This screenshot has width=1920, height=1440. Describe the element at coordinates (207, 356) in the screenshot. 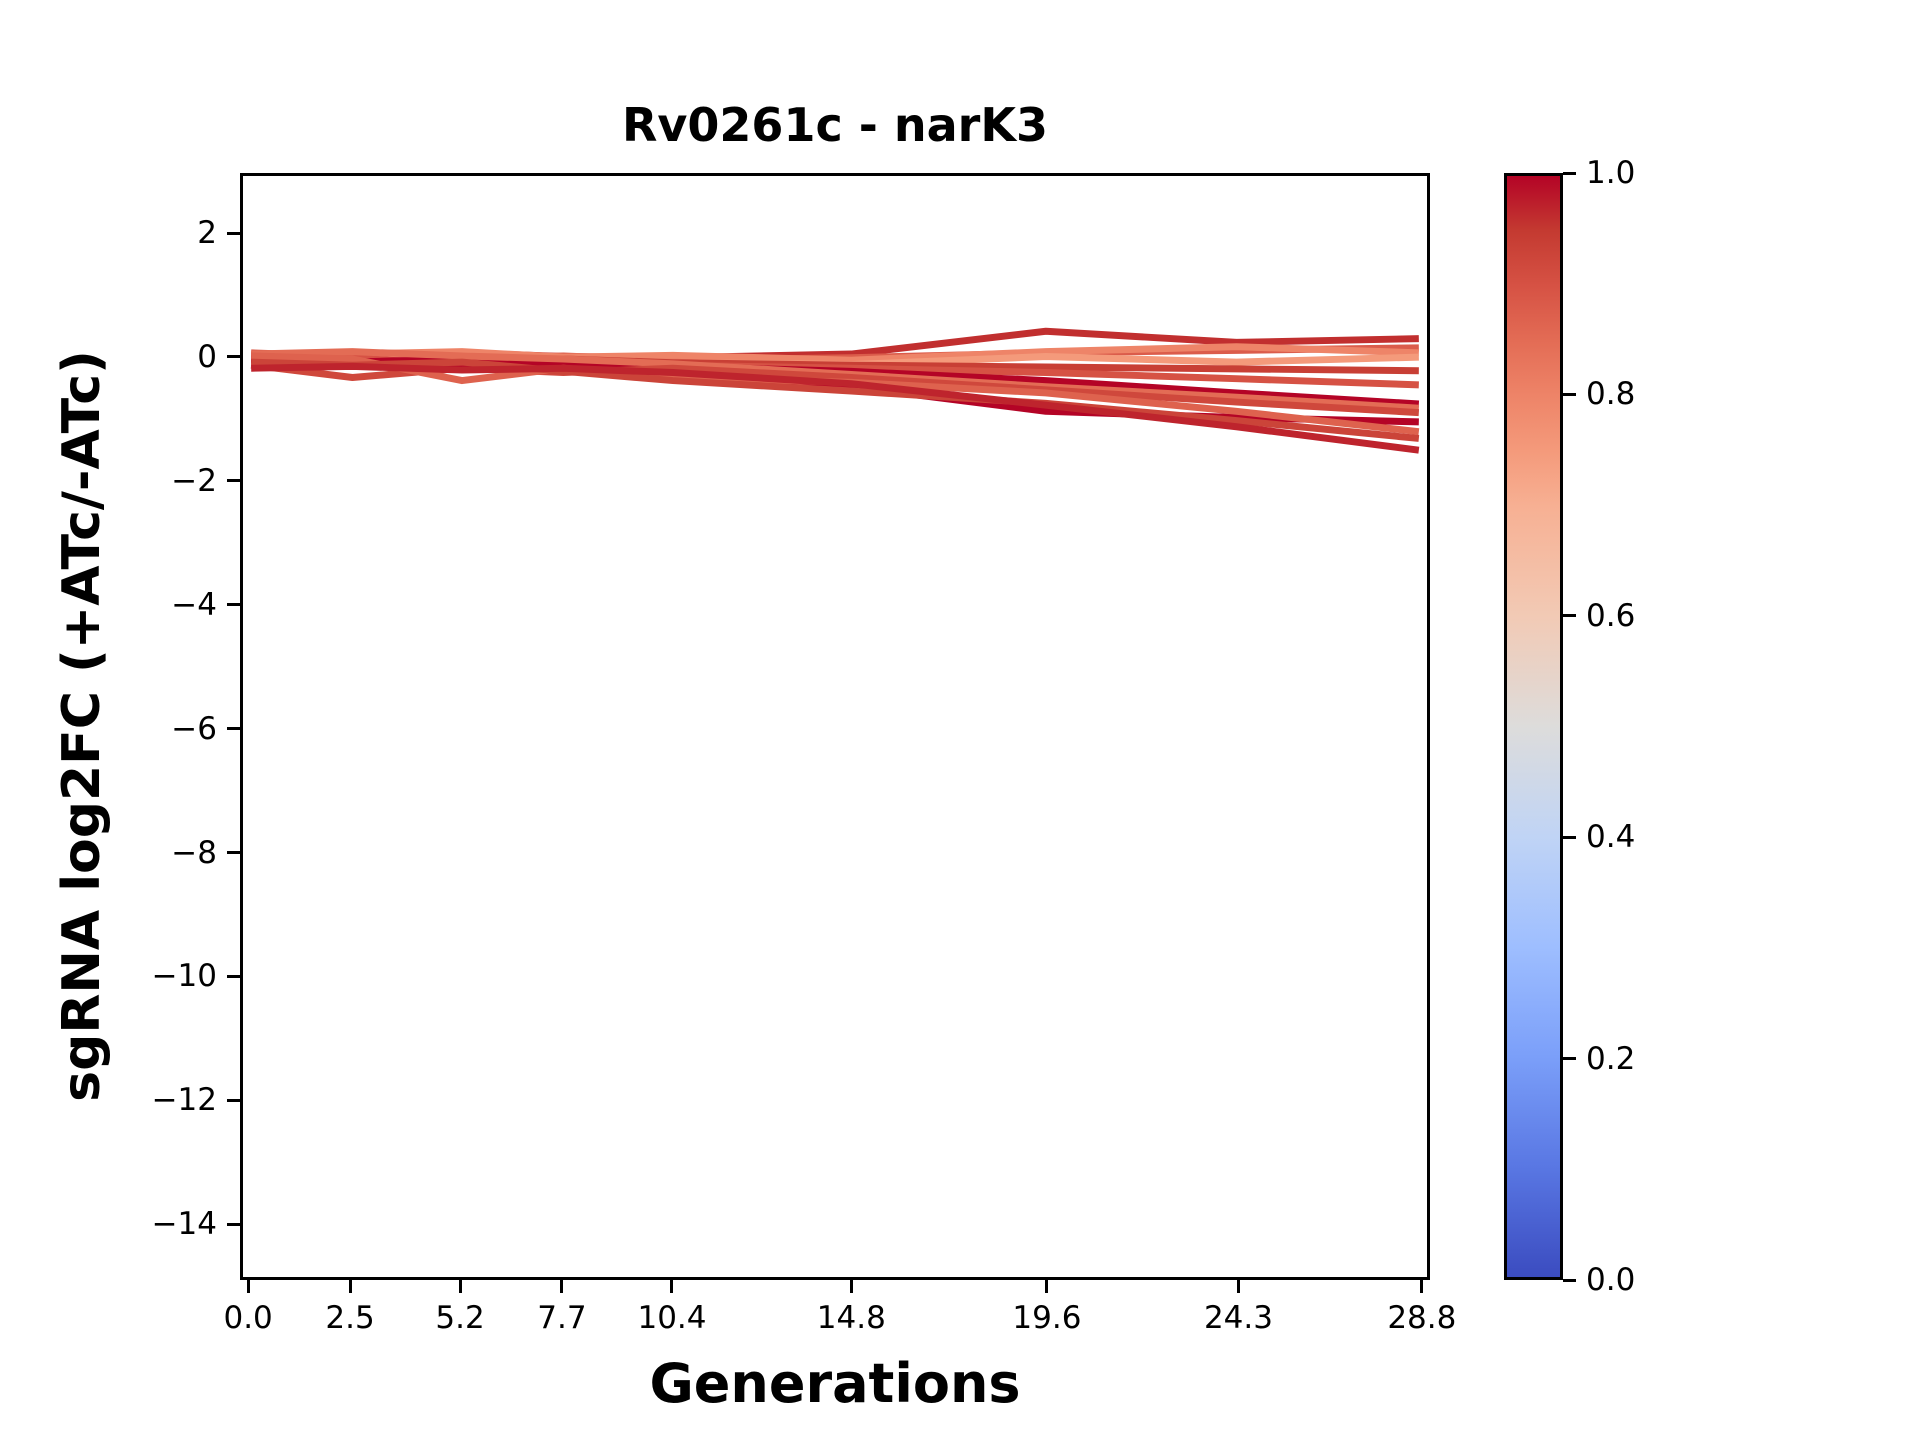

I see `y-tick-label: 0` at that location.